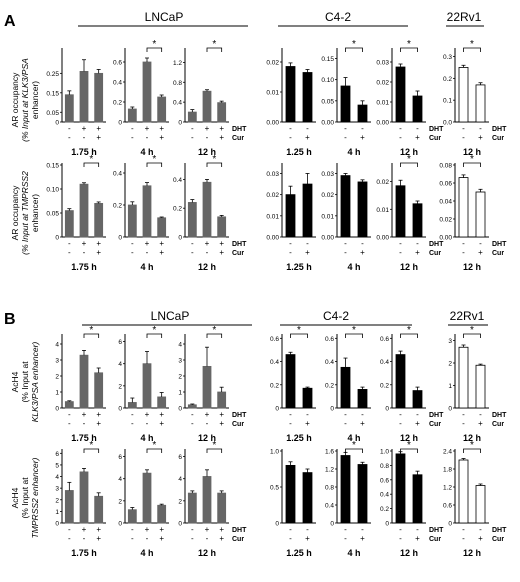 The height and width of the screenshot is (582, 520). I want to click on row-label-b1-line1: AcH4, so click(15, 381).